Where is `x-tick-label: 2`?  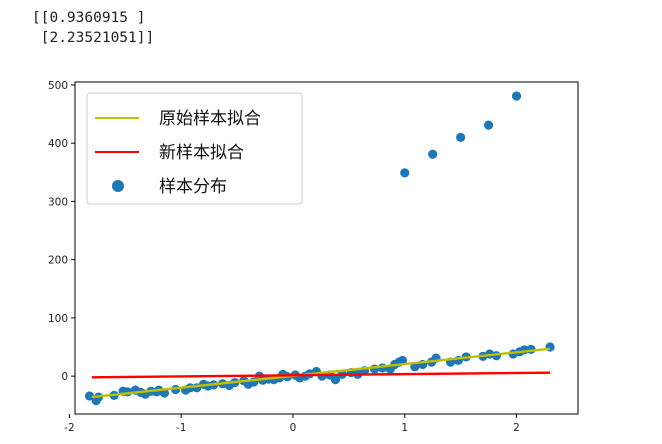
x-tick-label: 2 is located at coordinates (516, 428).